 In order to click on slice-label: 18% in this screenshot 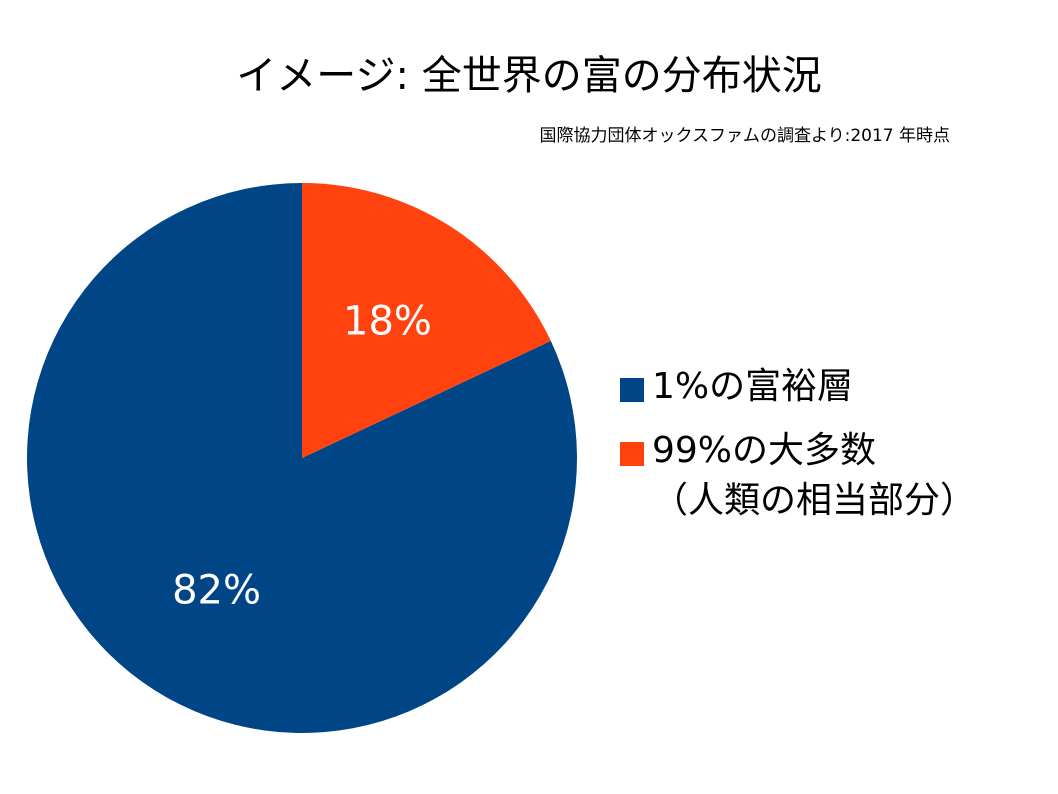, I will do `click(387, 321)`.